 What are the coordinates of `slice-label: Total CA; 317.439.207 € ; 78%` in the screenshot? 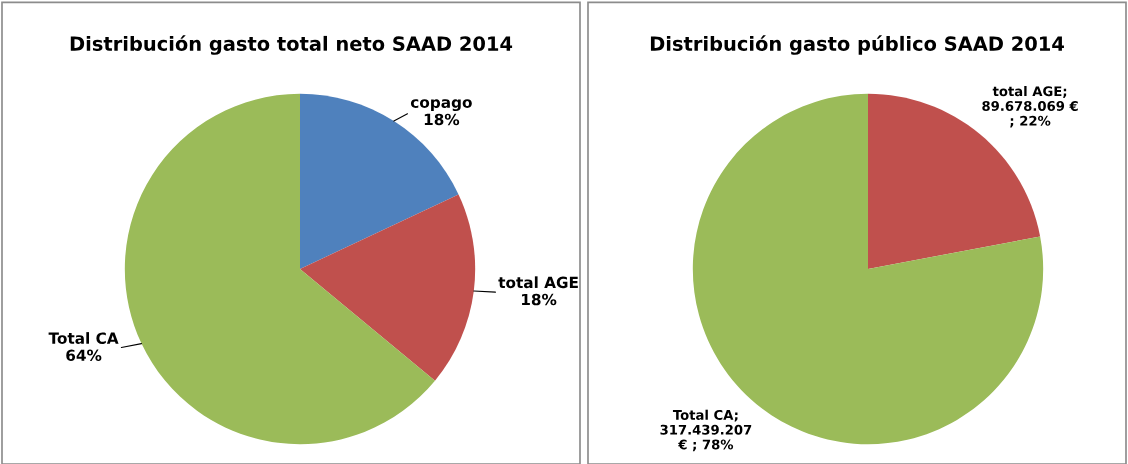 It's located at (706, 430).